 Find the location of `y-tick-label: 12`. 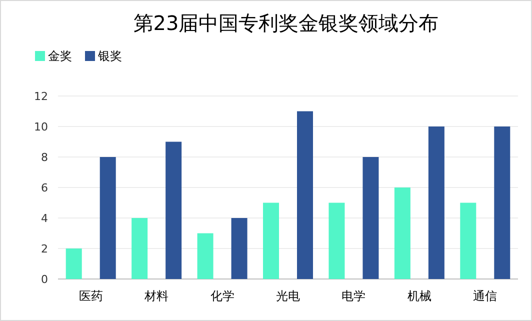

y-tick-label: 12 is located at coordinates (41, 96).